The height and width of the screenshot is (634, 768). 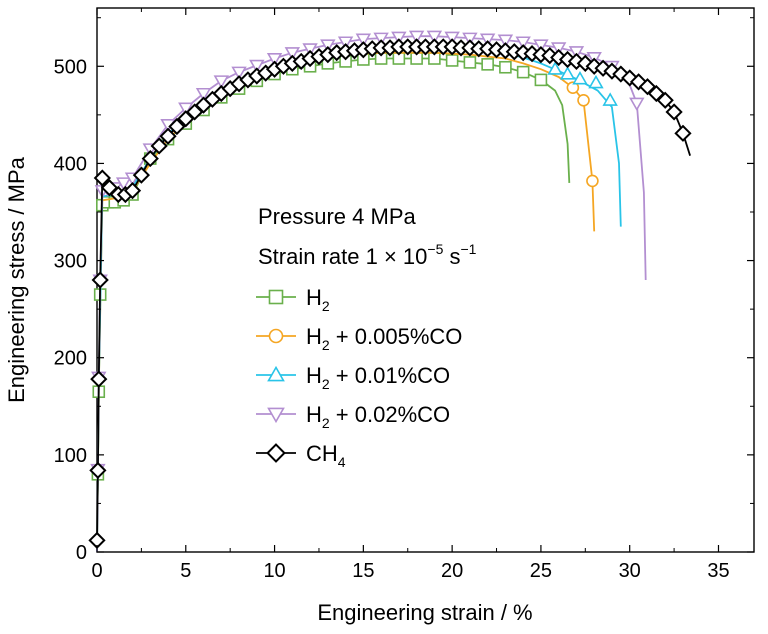 What do you see at coordinates (70, 359) in the screenshot?
I see `y-tick-label: 200` at bounding box center [70, 359].